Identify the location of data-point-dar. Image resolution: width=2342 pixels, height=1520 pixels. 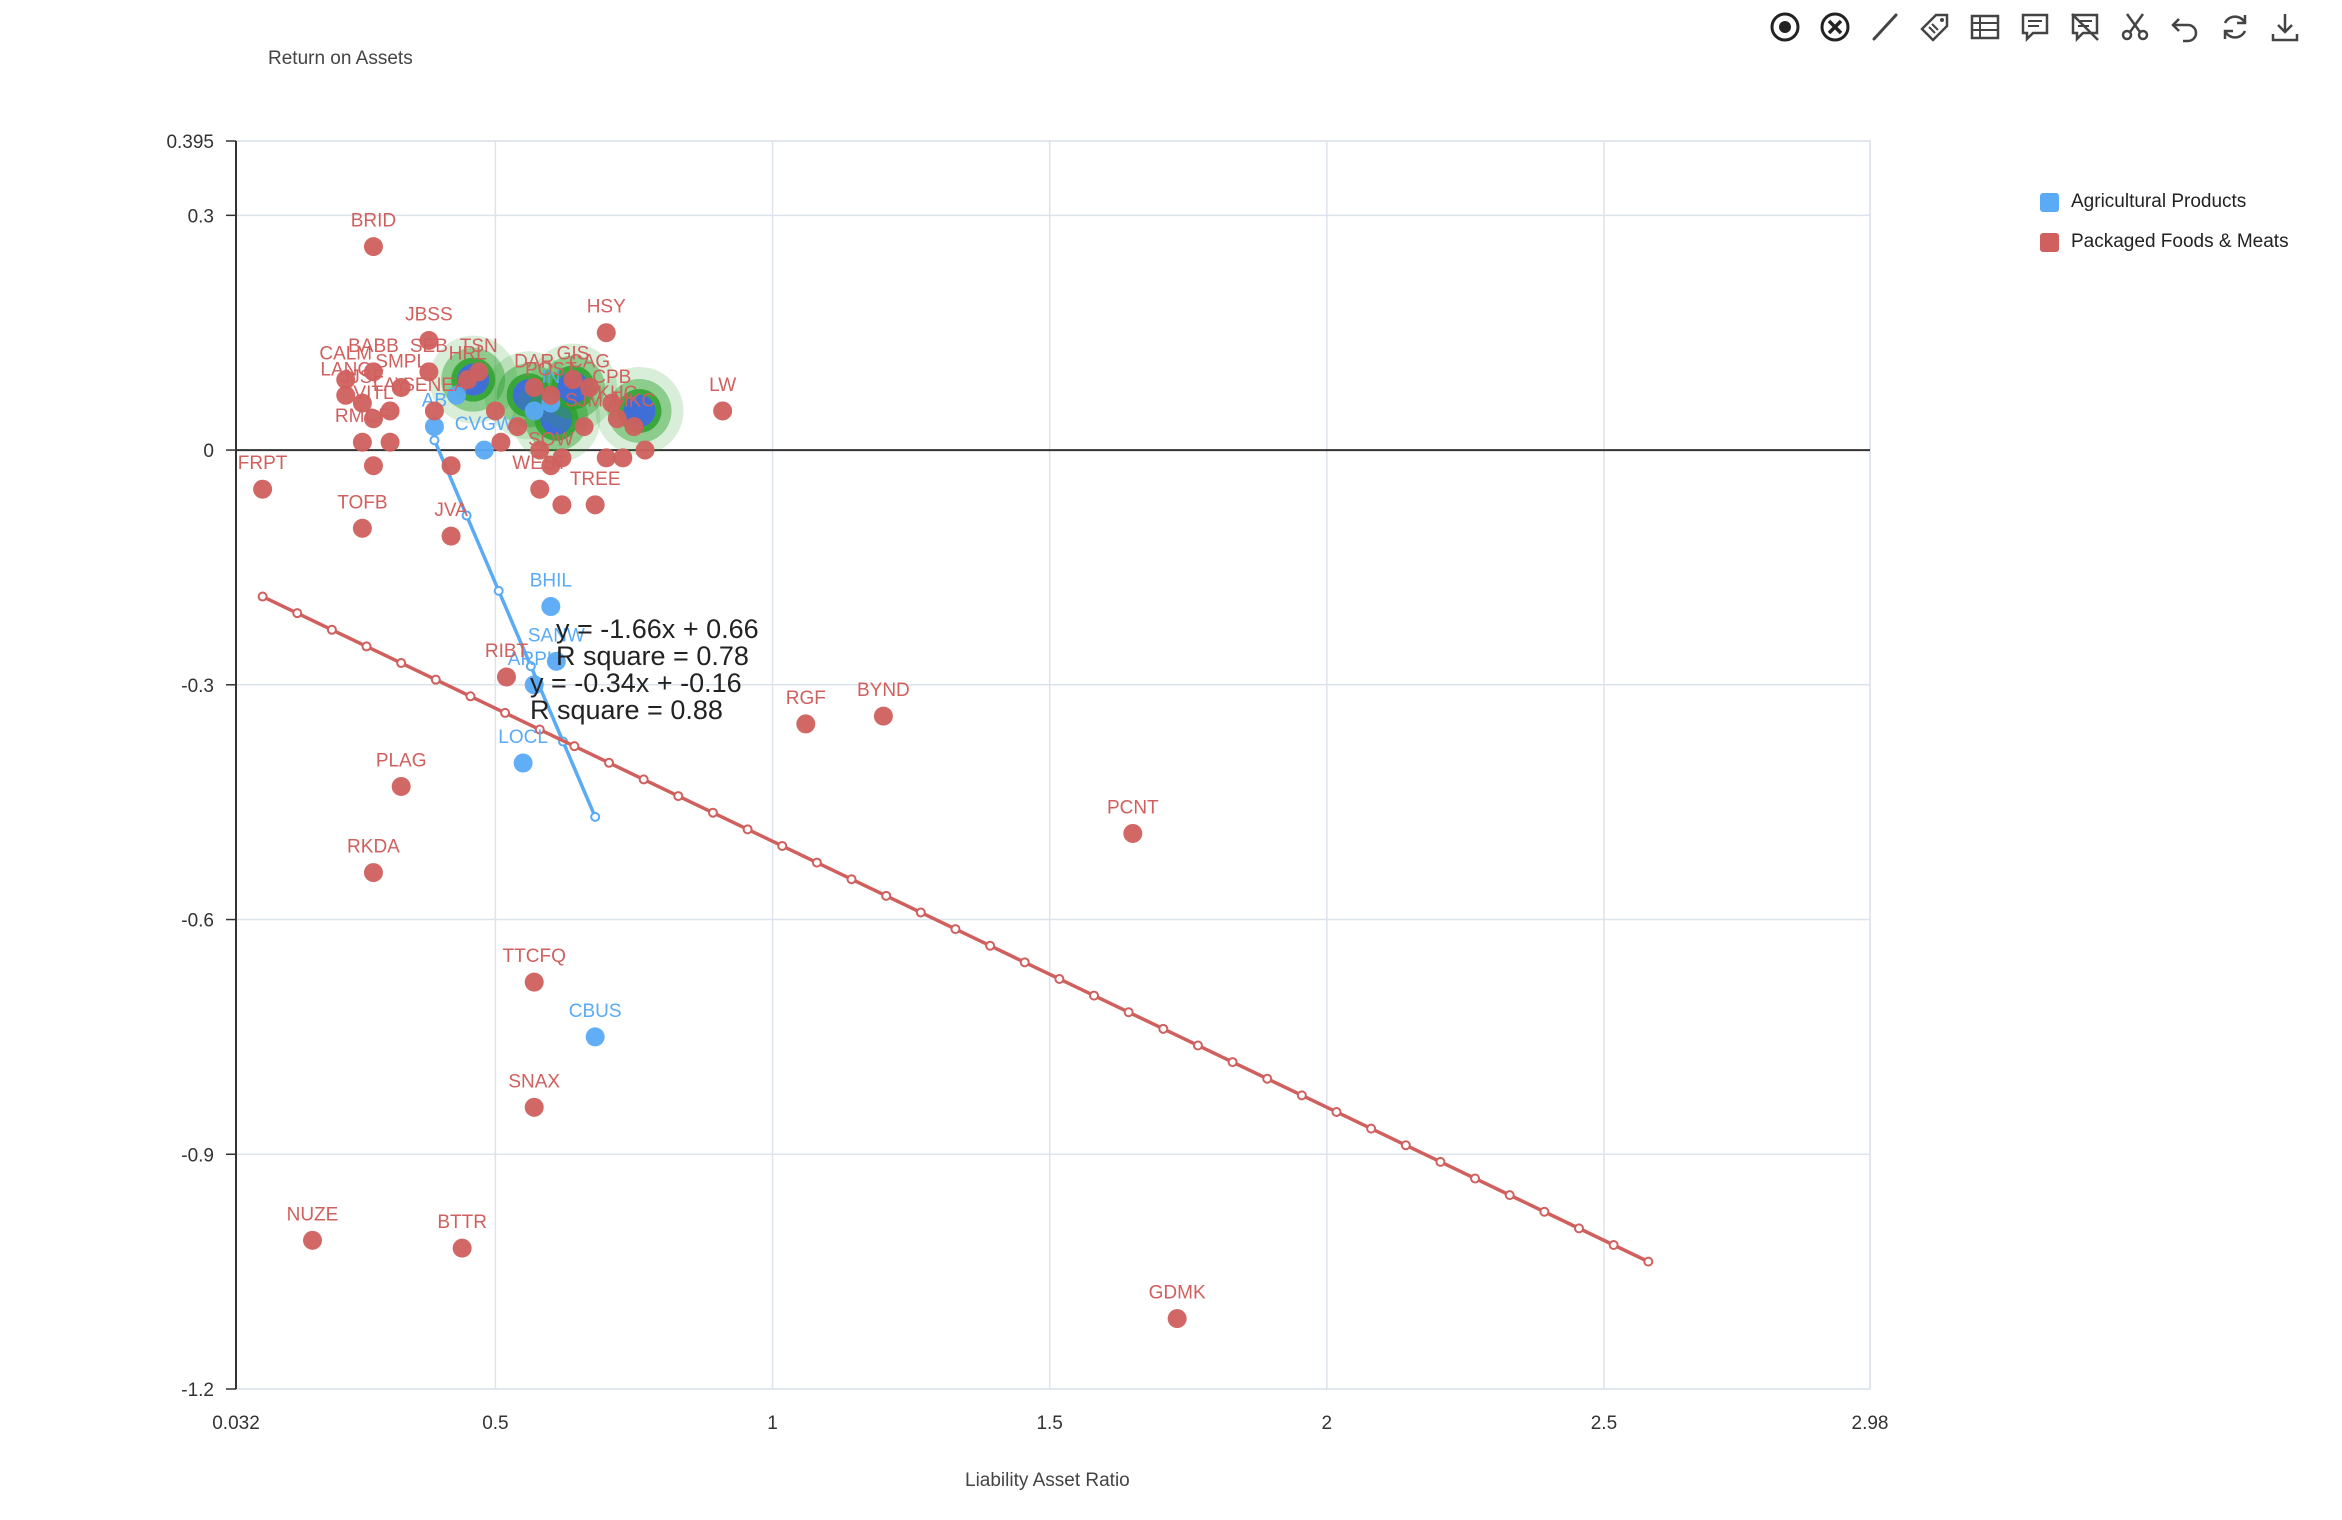
(534, 387).